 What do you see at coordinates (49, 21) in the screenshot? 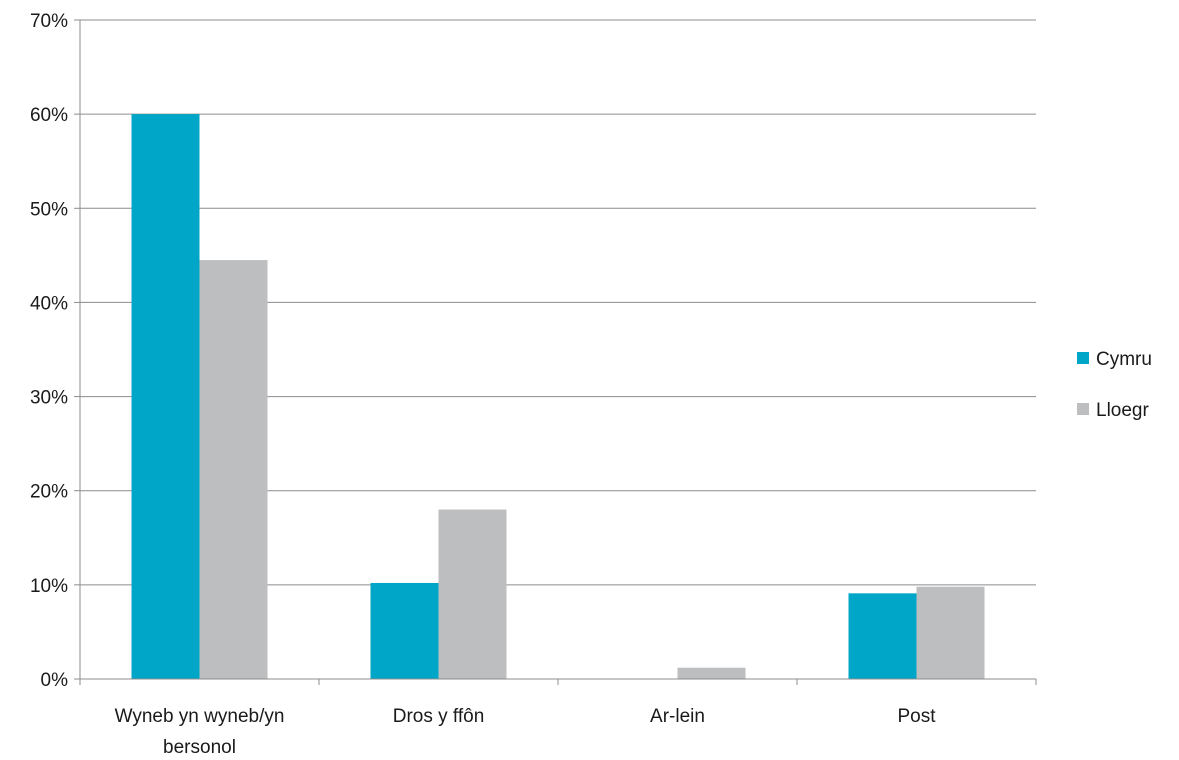
I see `y-tick-label: 70%` at bounding box center [49, 21].